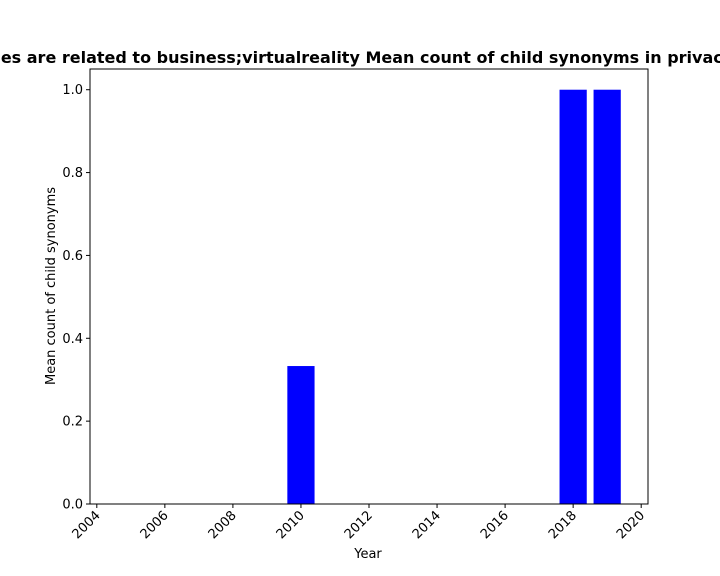 Image resolution: width=720 pixels, height=576 pixels. What do you see at coordinates (72, 256) in the screenshot?
I see `y-tick-label: 0.6` at bounding box center [72, 256].